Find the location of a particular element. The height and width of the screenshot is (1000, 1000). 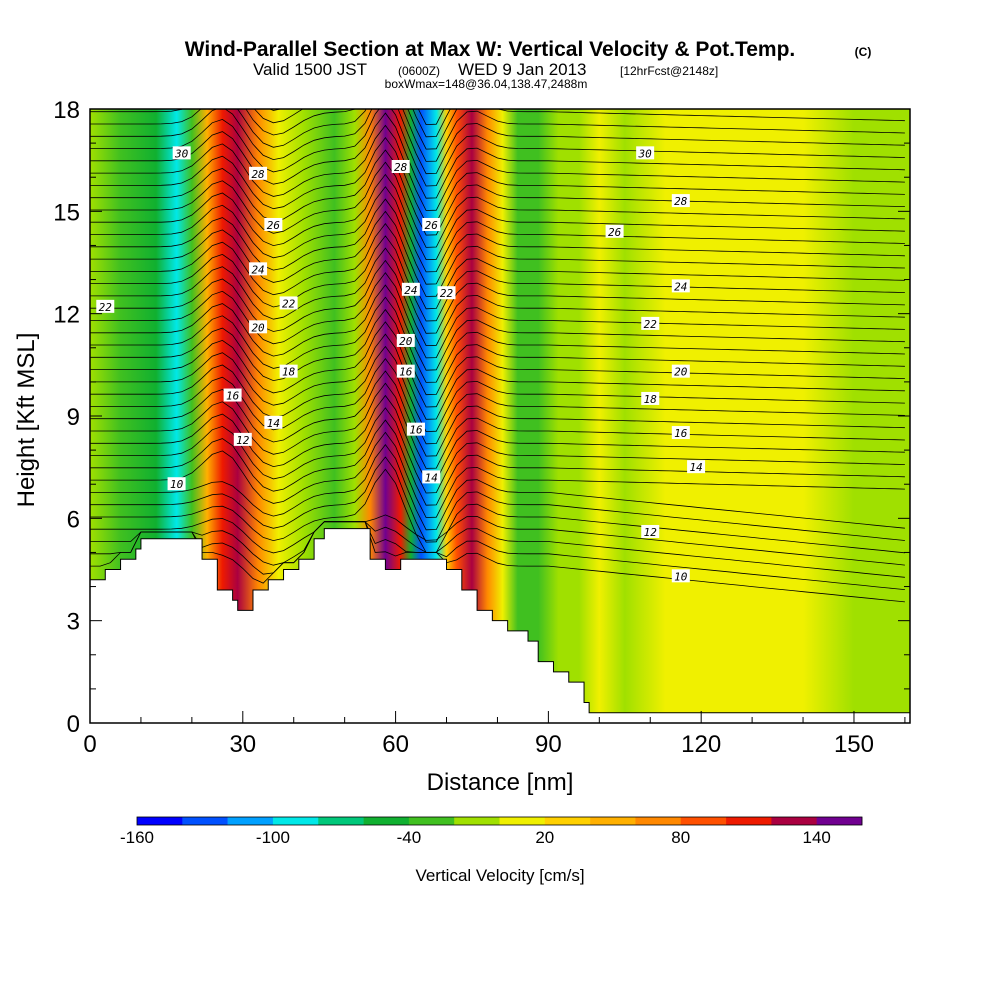

contour-label-text-22: 26 is located at coordinates (615, 232).